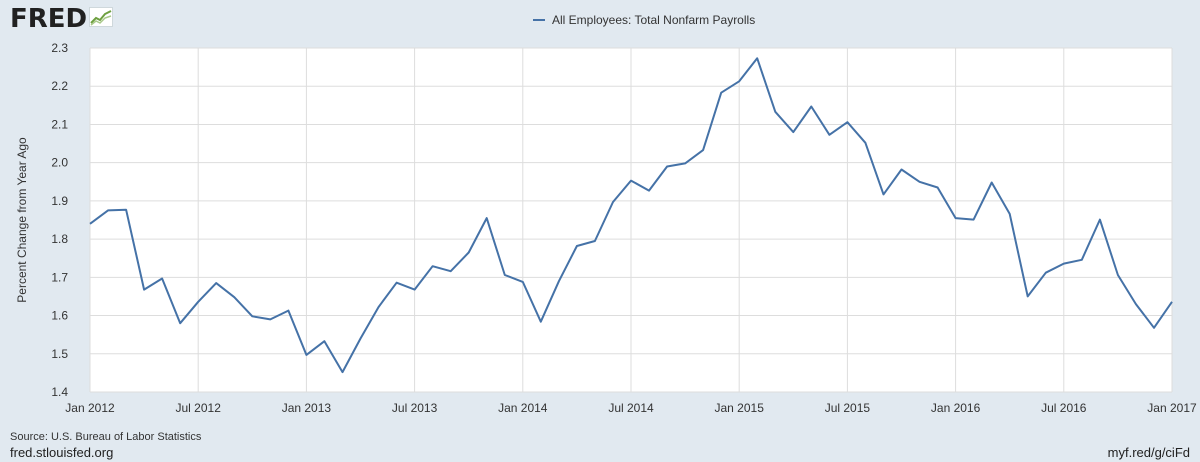 Image resolution: width=1200 pixels, height=462 pixels. Describe the element at coordinates (59, 277) in the screenshot. I see `y-tick-label: 1.7` at that location.